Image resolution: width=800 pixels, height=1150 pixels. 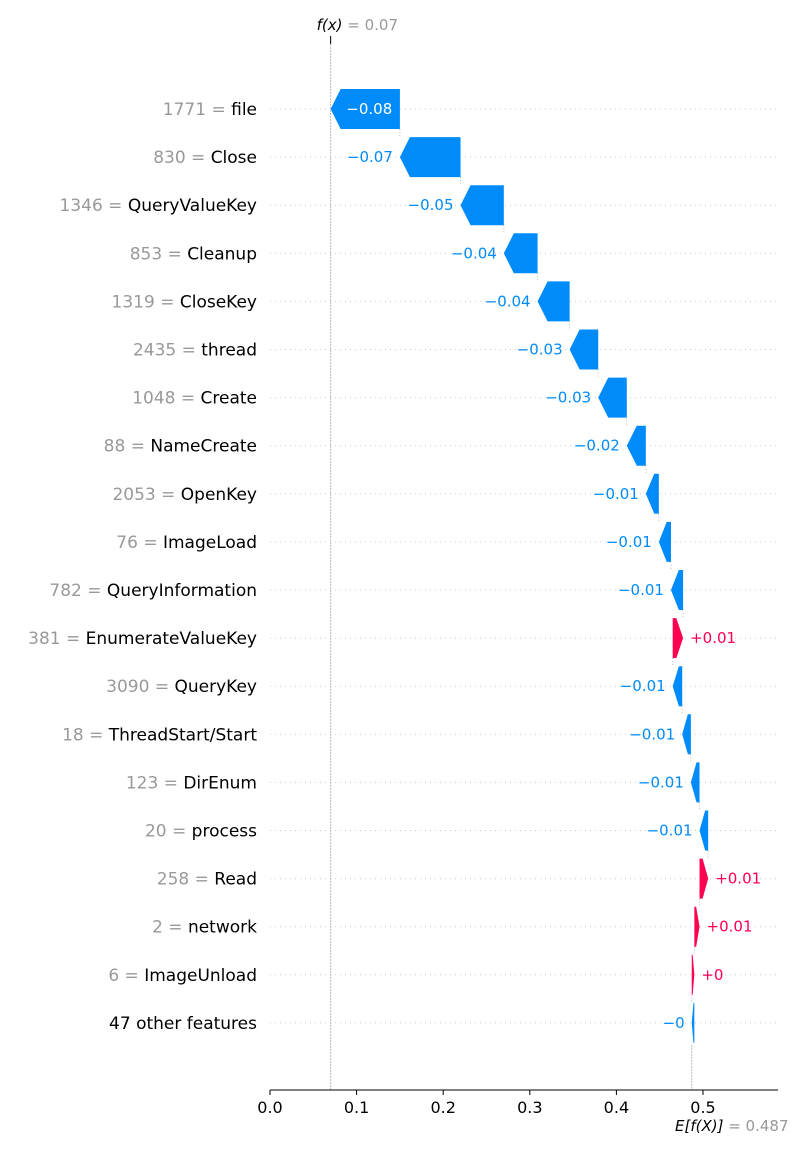 I want to click on feature-label: 258 = Read, so click(x=207, y=880).